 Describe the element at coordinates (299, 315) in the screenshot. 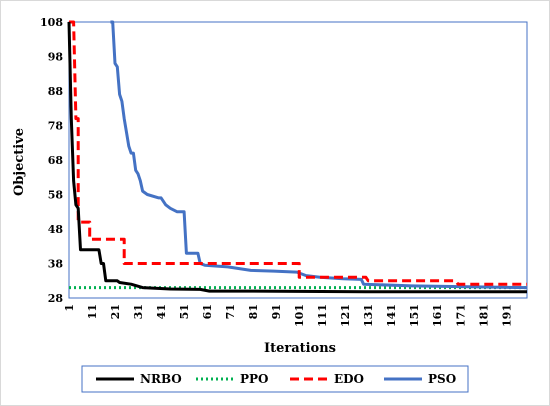

I see `x-tick-label: 101` at that location.